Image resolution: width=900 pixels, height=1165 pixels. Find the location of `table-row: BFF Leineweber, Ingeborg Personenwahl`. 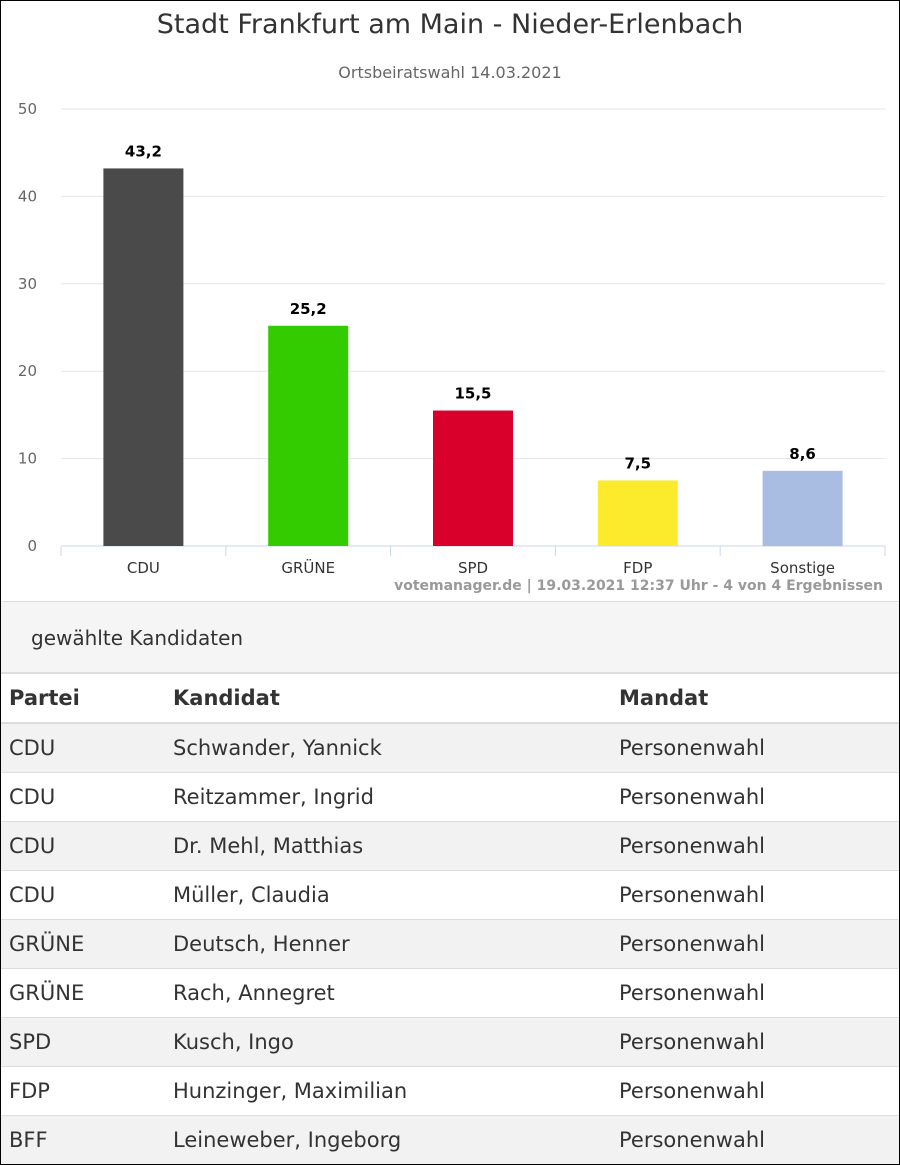

table-row: BFF Leineweber, Ingeborg Personenwahl is located at coordinates (450, 1139).